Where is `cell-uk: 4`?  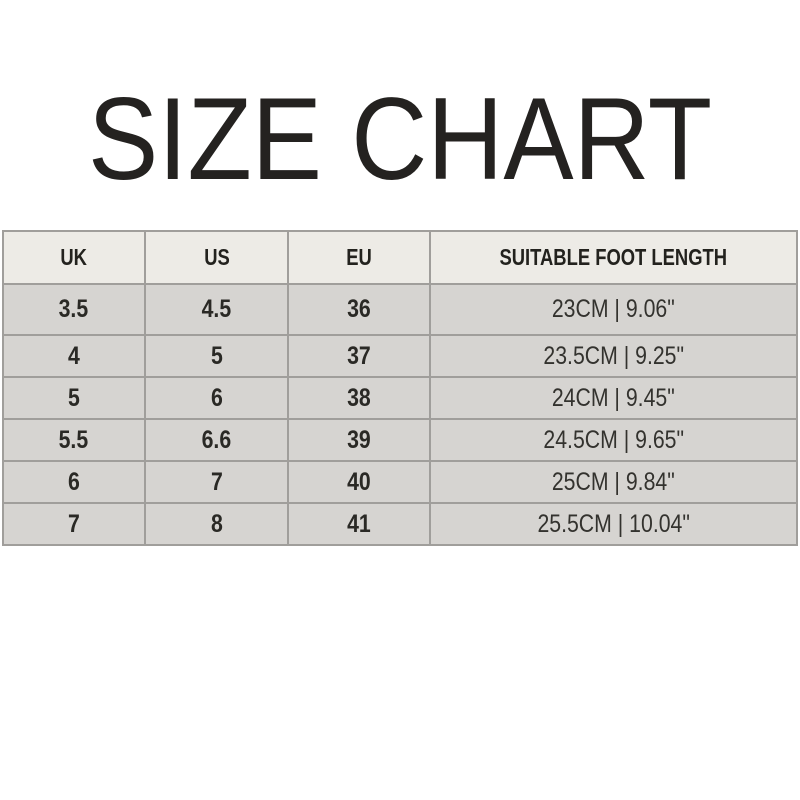
cell-uk: 4 is located at coordinates (74, 356).